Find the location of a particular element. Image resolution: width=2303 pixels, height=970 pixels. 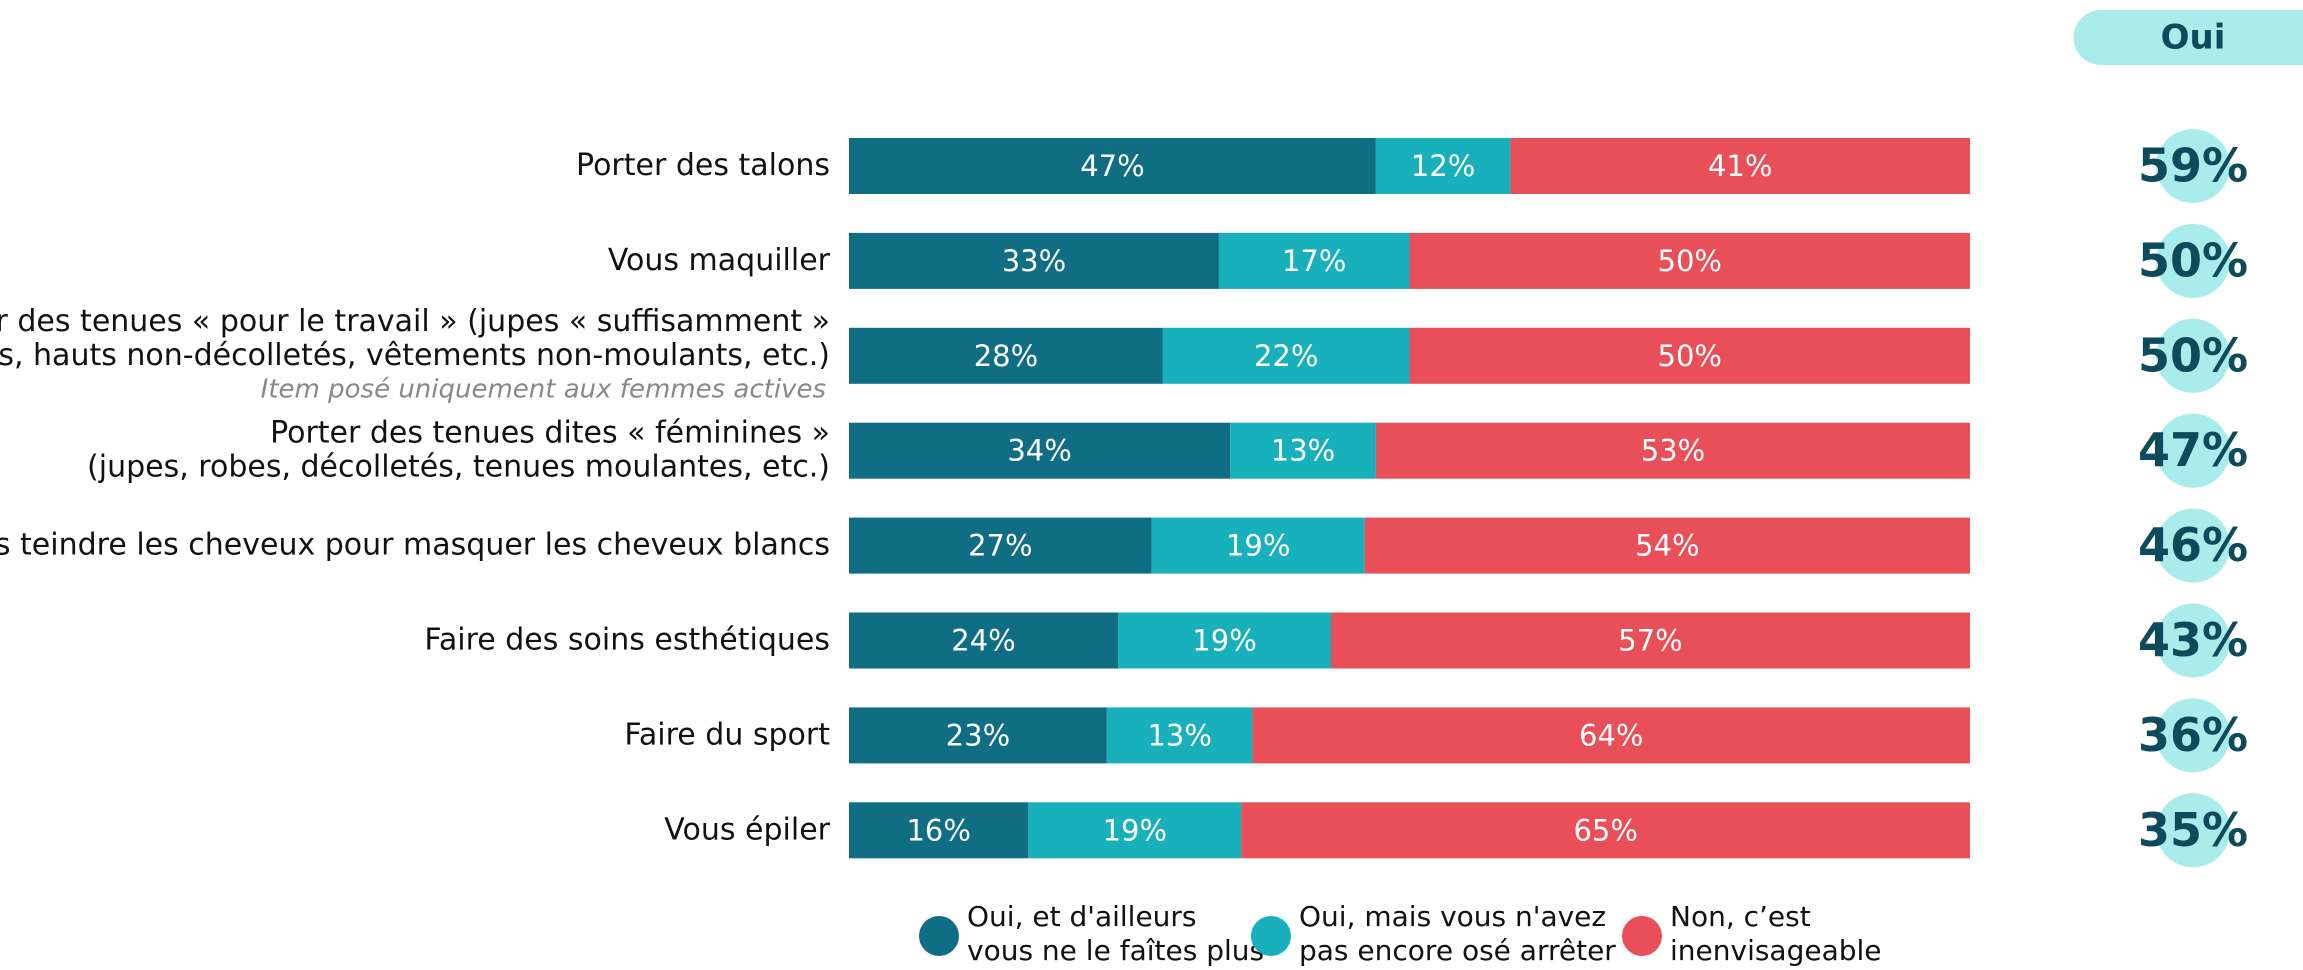

value-label: 17% is located at coordinates (1314, 261).